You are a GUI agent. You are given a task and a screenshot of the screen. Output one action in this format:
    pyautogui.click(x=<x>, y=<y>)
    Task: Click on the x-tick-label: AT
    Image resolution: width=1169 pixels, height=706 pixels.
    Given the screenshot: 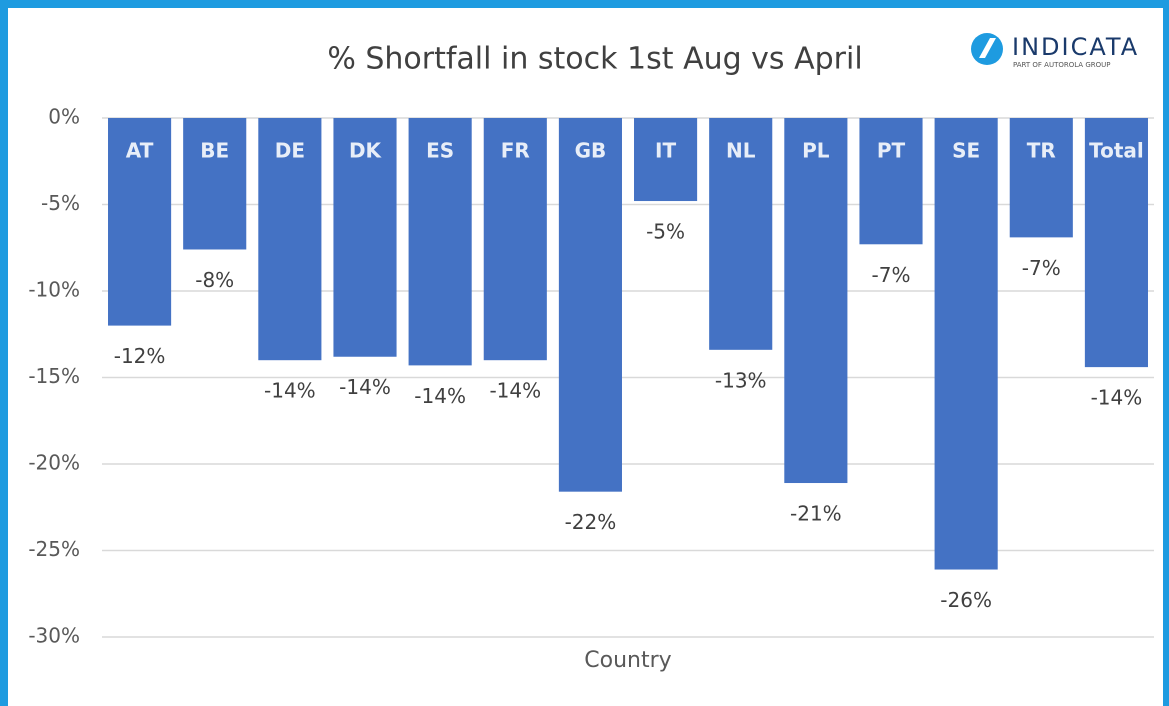 What is the action you would take?
    pyautogui.click(x=140, y=151)
    